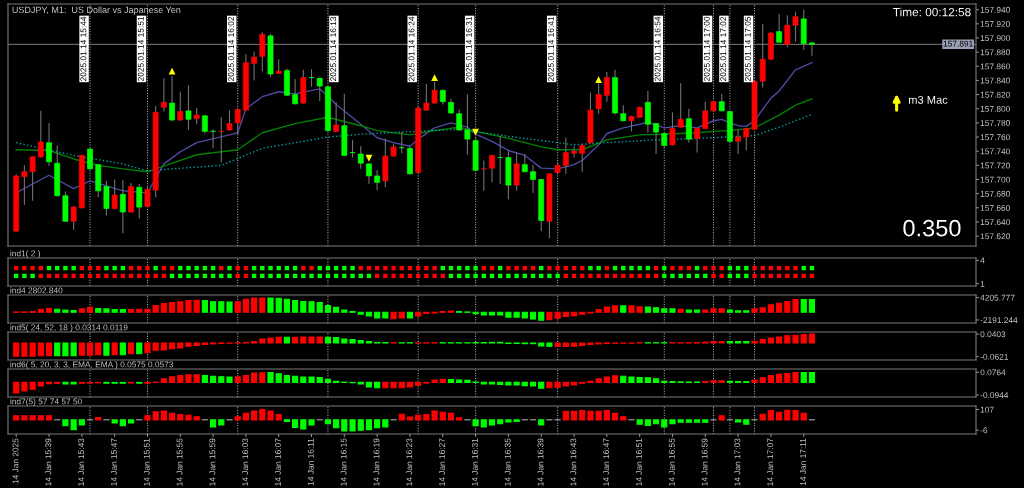 This screenshot has height=488, width=1024. What do you see at coordinates (140, 48) in the screenshot?
I see `ref-line-label: 2025.01.14 15:51` at bounding box center [140, 48].